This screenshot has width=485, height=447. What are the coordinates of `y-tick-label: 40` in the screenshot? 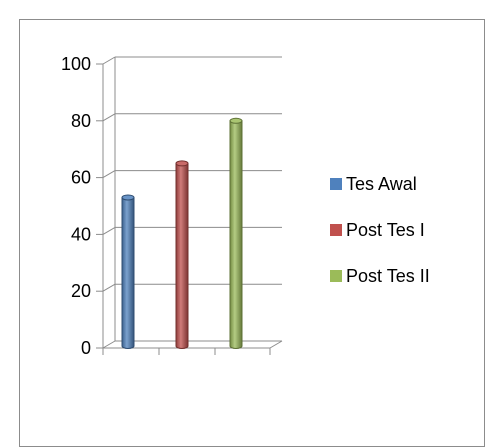 It's located at (81, 234).